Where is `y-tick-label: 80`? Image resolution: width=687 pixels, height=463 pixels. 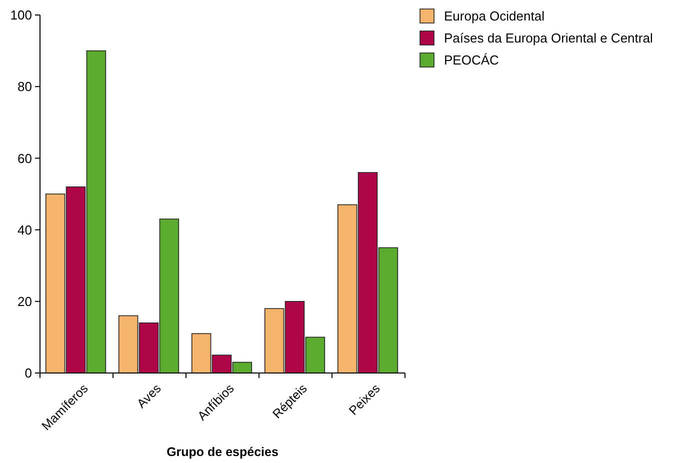
y-tick-label: 80 is located at coordinates (25, 86).